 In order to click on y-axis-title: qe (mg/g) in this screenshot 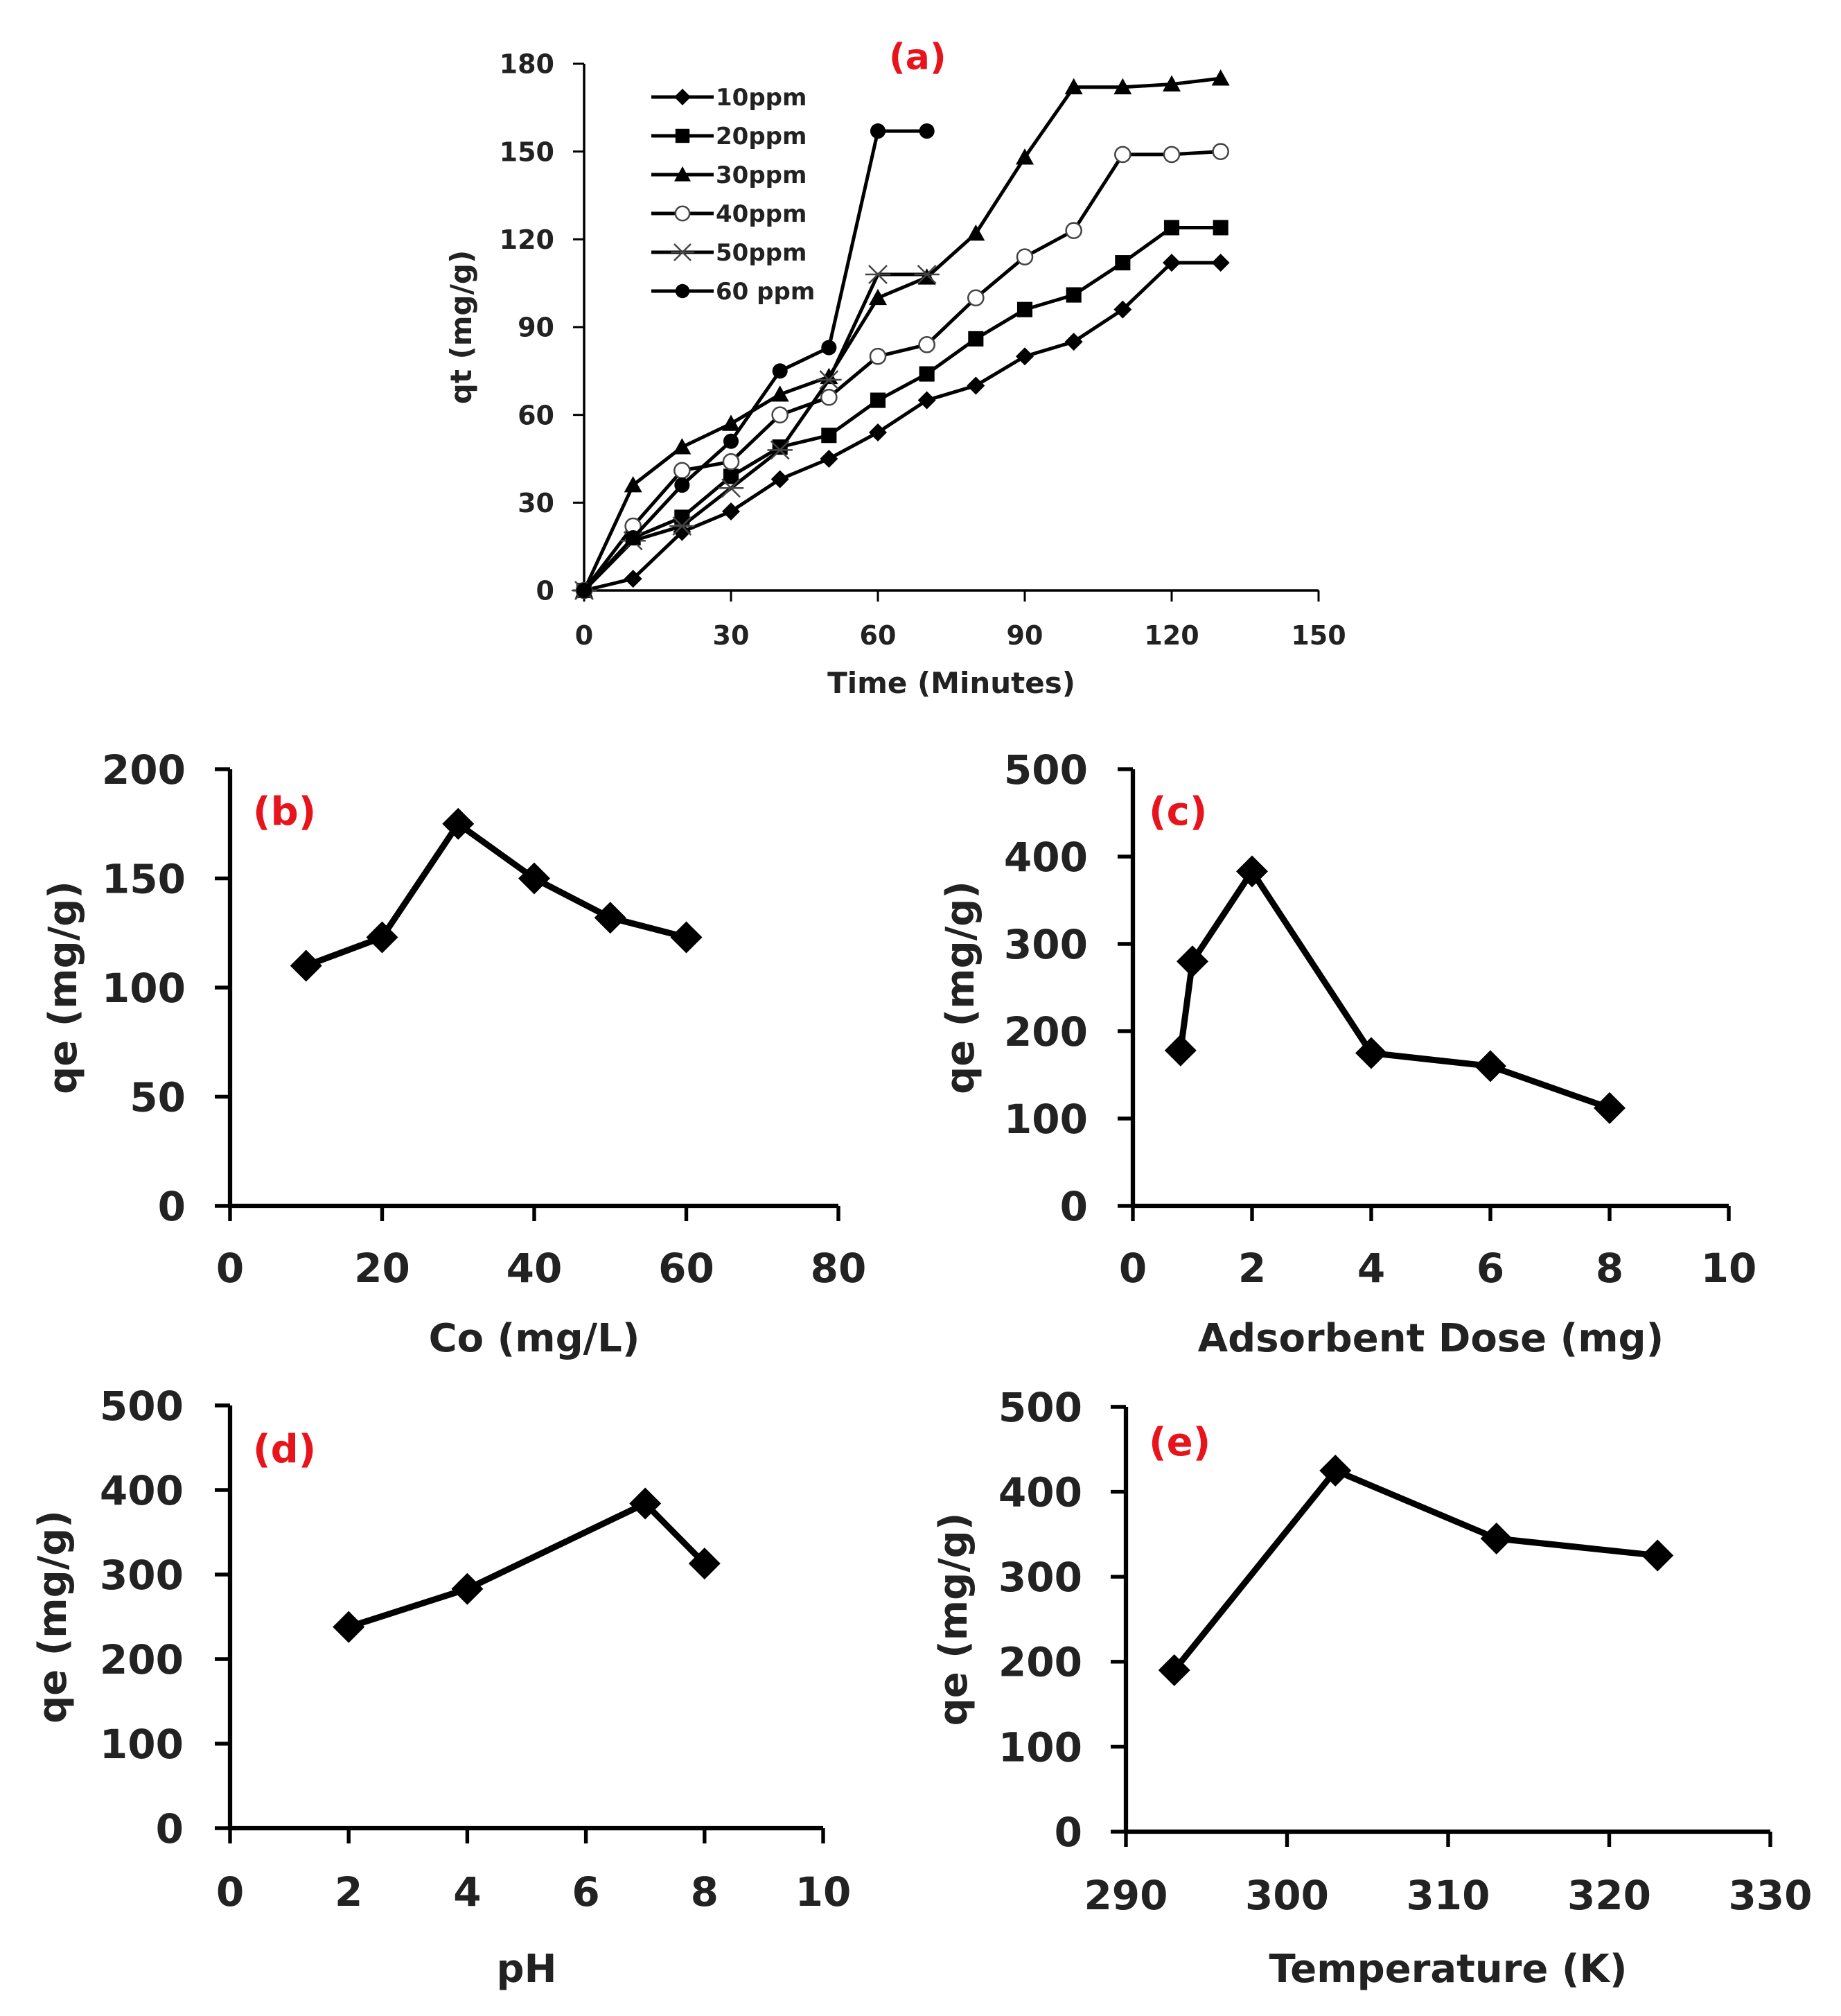, I will do `click(63, 987)`.